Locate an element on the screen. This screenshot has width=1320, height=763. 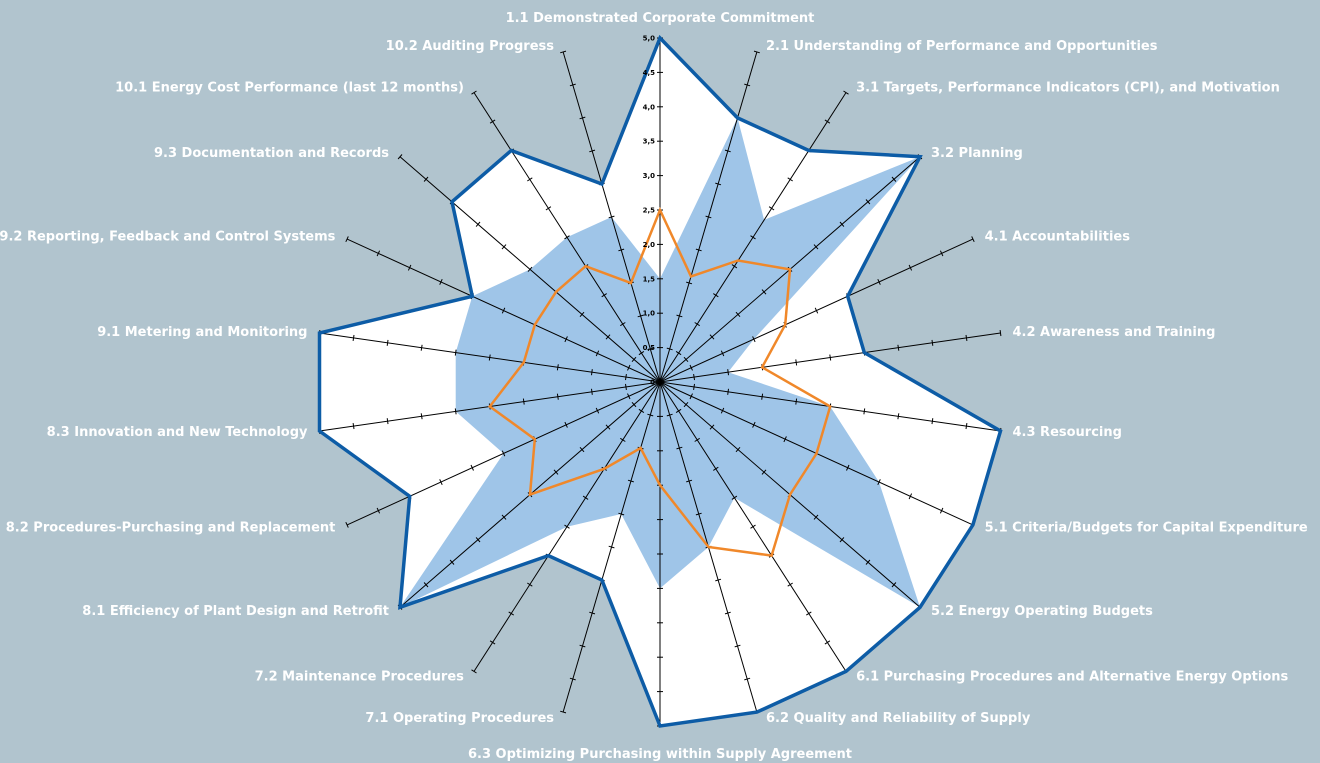
r-tick-label: 1,5 is located at coordinates (649, 279).